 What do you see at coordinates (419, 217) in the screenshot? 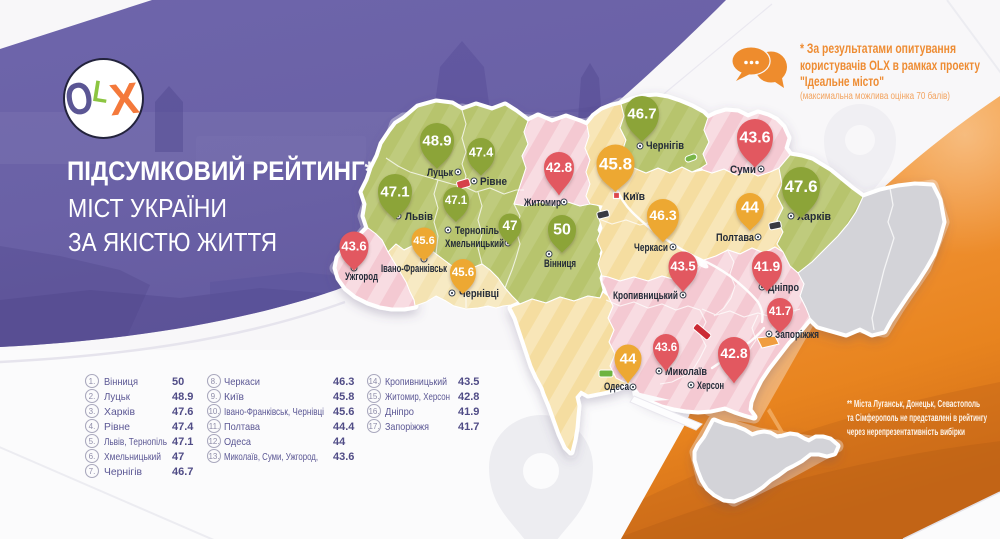
I see `svg-text: Львів` at bounding box center [419, 217].